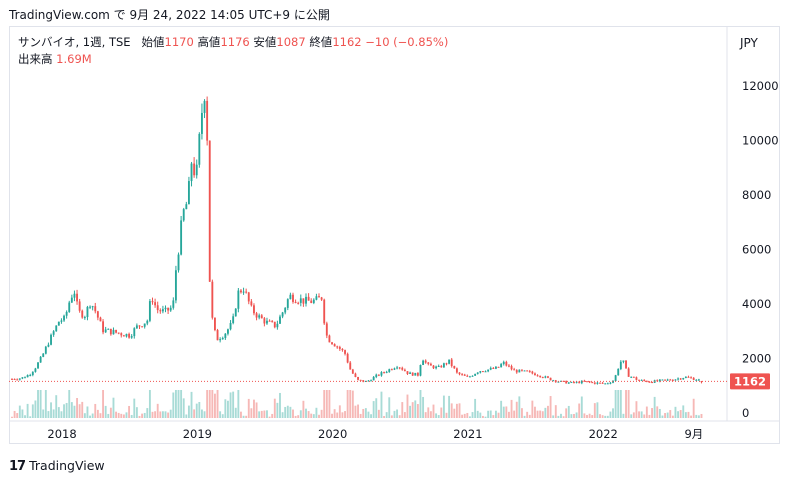 The image size is (792, 483). I want to click on symbol-label: サンバイオ, 1週, TSE, so click(74, 42).